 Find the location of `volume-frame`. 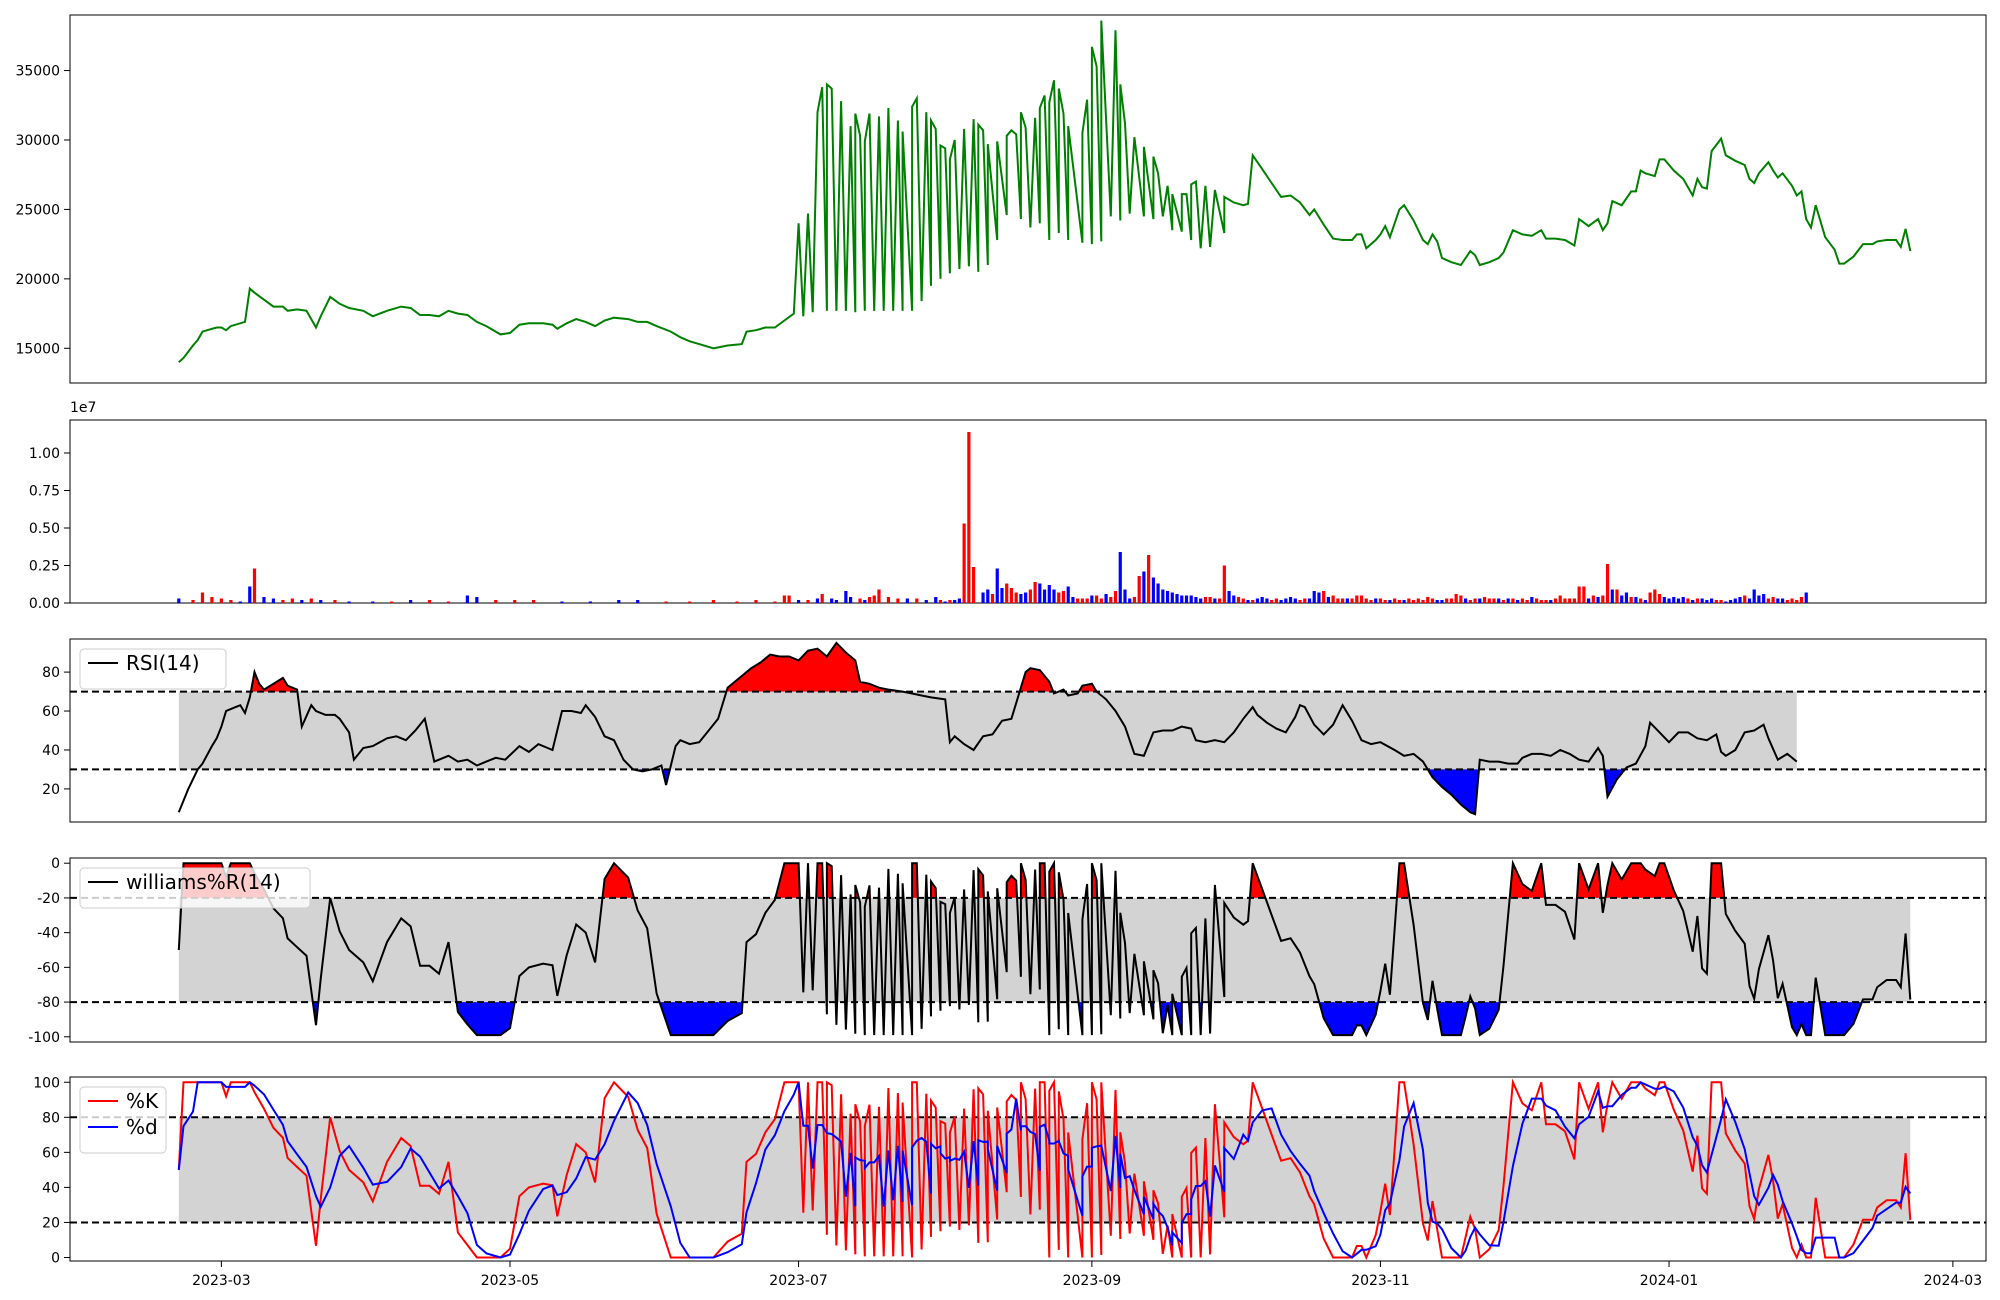

volume-frame is located at coordinates (1028, 511).